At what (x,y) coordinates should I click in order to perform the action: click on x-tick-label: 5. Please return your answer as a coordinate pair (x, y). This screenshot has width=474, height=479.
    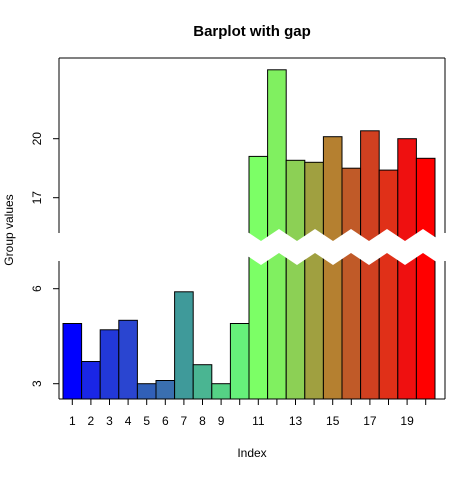
    Looking at the image, I should click on (146, 421).